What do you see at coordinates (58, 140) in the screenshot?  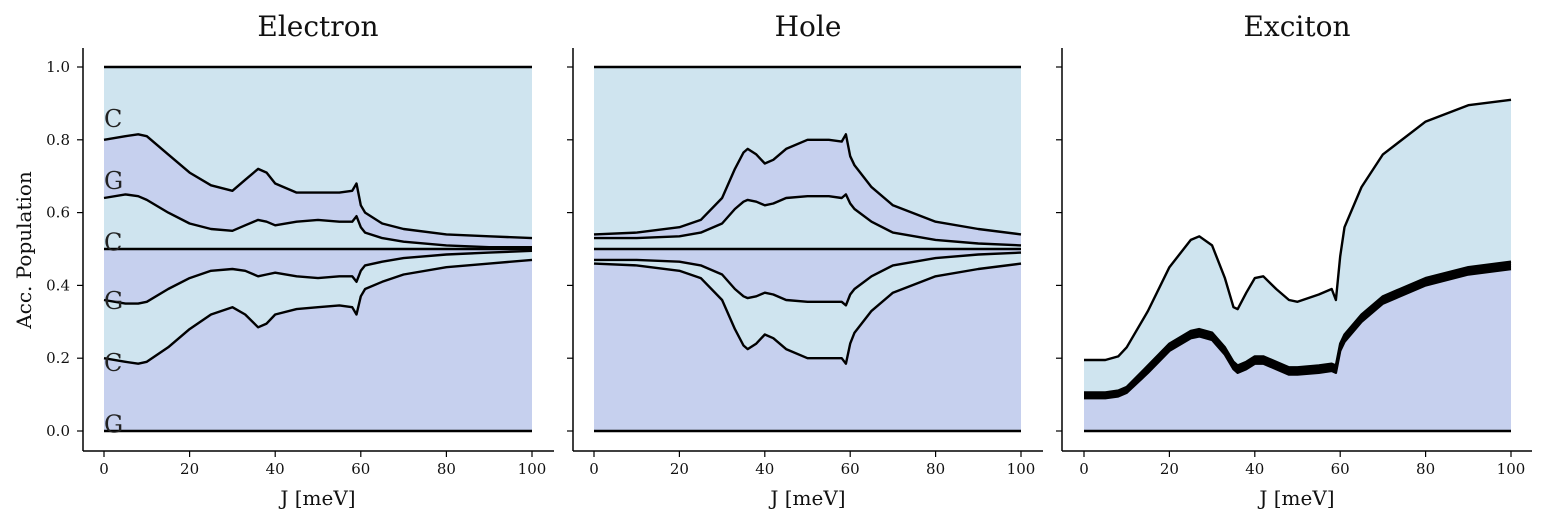 I see `y-tick-label: 0.8` at bounding box center [58, 140].